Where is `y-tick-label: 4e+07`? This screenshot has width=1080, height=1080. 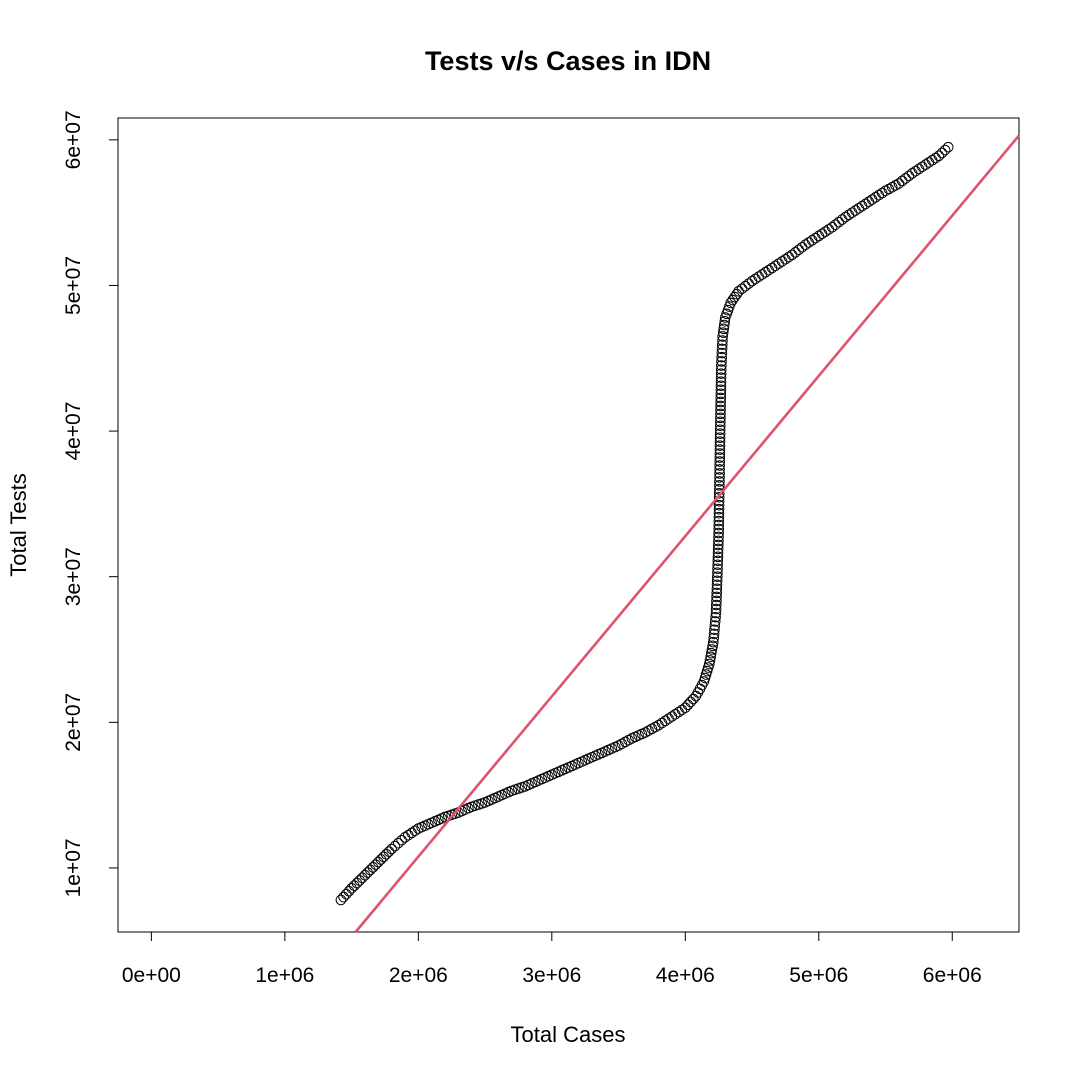
y-tick-label: 4e+07 is located at coordinates (73, 431).